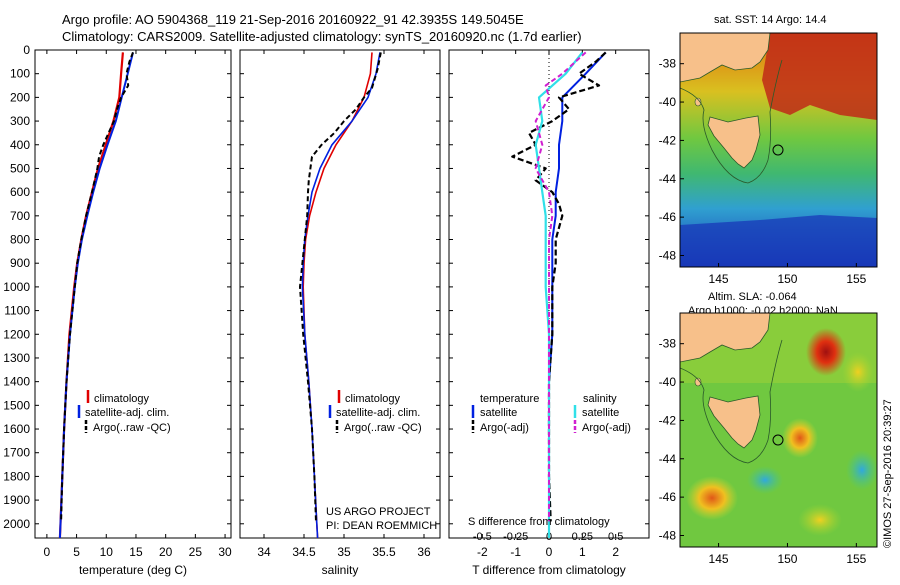  Describe the element at coordinates (504, 428) in the screenshot. I see `legend-t-argo-label: Argo(-adj)` at that location.